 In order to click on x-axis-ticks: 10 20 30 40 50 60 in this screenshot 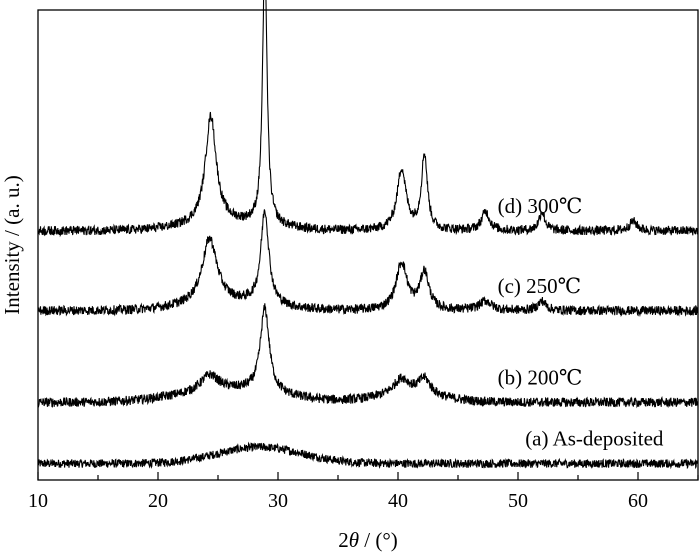, I will do `click(363, 492)`.